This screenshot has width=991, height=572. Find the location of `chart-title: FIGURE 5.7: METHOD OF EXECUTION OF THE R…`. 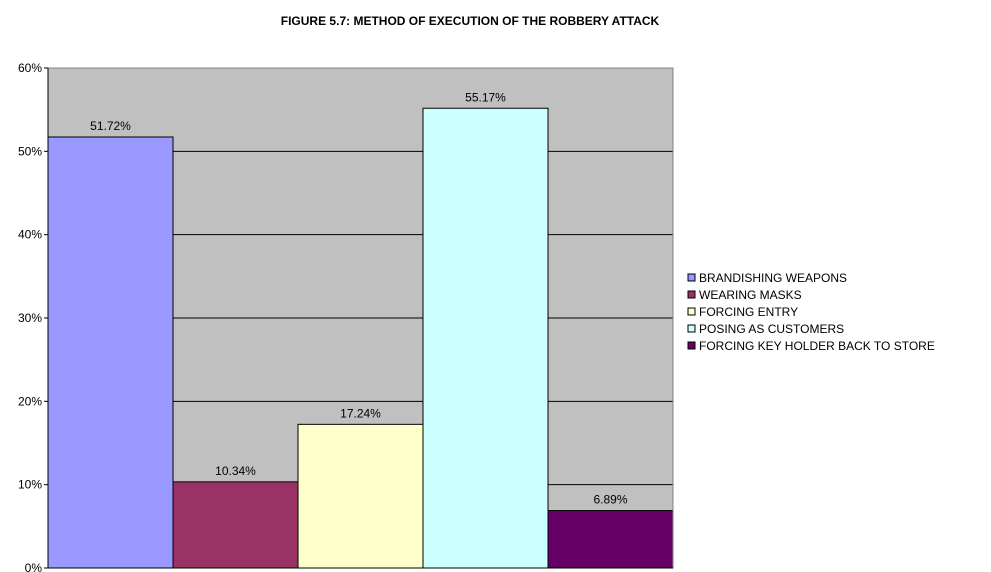

chart-title: FIGURE 5.7: METHOD OF EXECUTION OF THE R… is located at coordinates (470, 21).